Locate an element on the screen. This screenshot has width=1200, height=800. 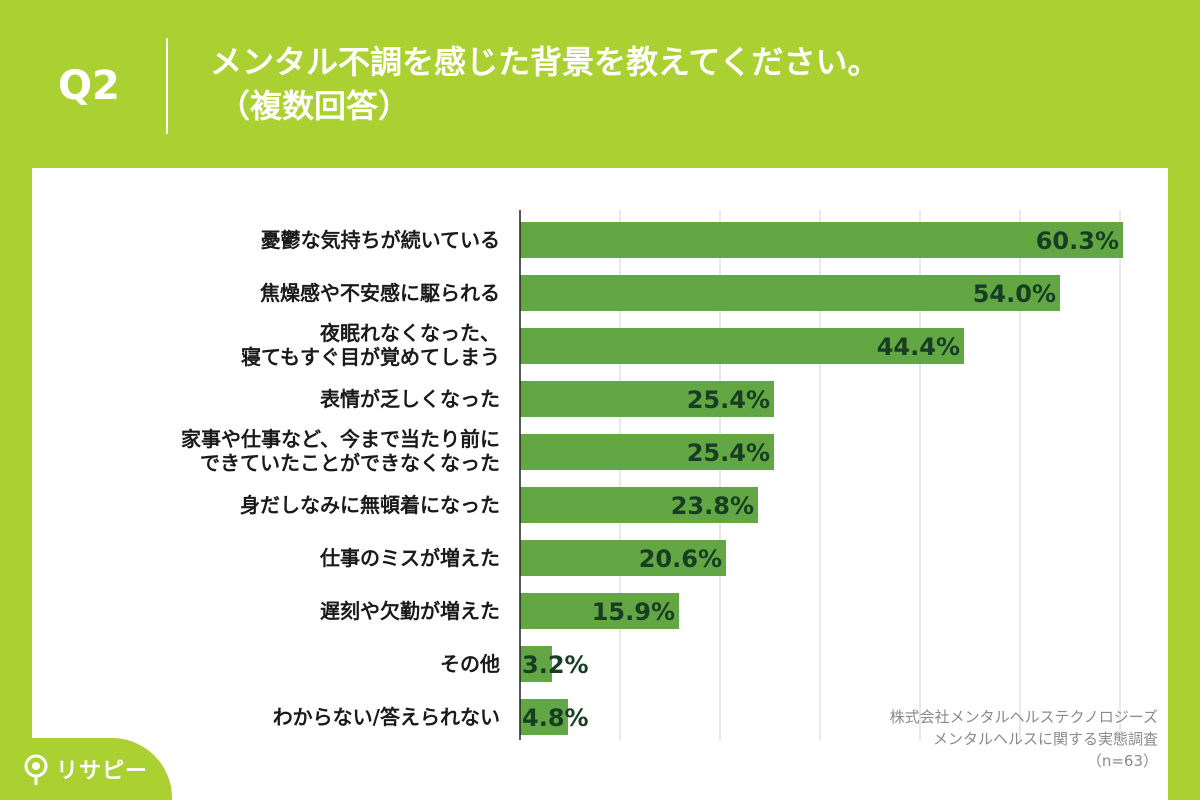
category-label: 仕事のミスが増えた is located at coordinates (409, 558).